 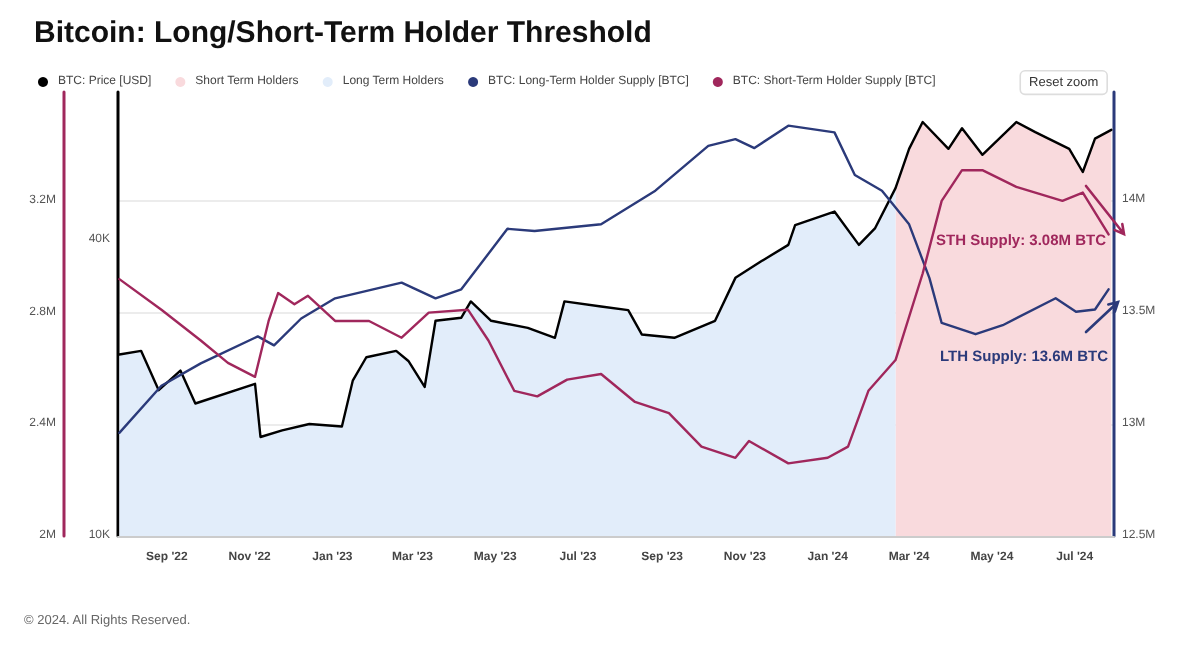 I want to click on chart-title: Bitcoin: Long/Short-Term Holder Threshold, so click(x=343, y=33).